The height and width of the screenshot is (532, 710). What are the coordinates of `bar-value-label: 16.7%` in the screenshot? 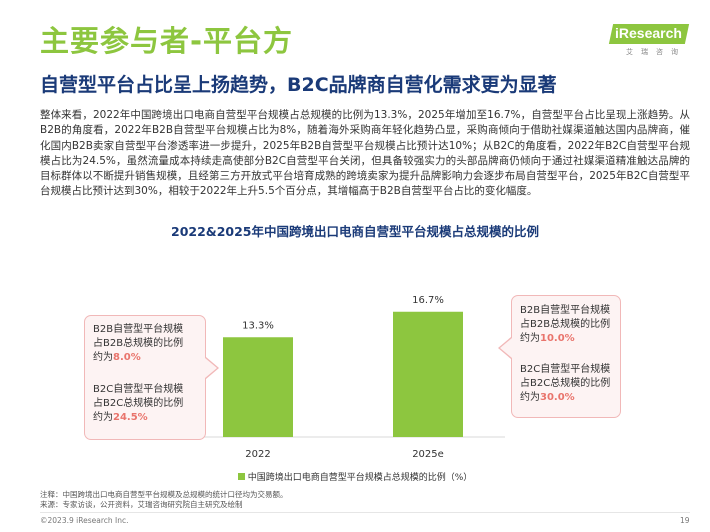 It's located at (428, 300).